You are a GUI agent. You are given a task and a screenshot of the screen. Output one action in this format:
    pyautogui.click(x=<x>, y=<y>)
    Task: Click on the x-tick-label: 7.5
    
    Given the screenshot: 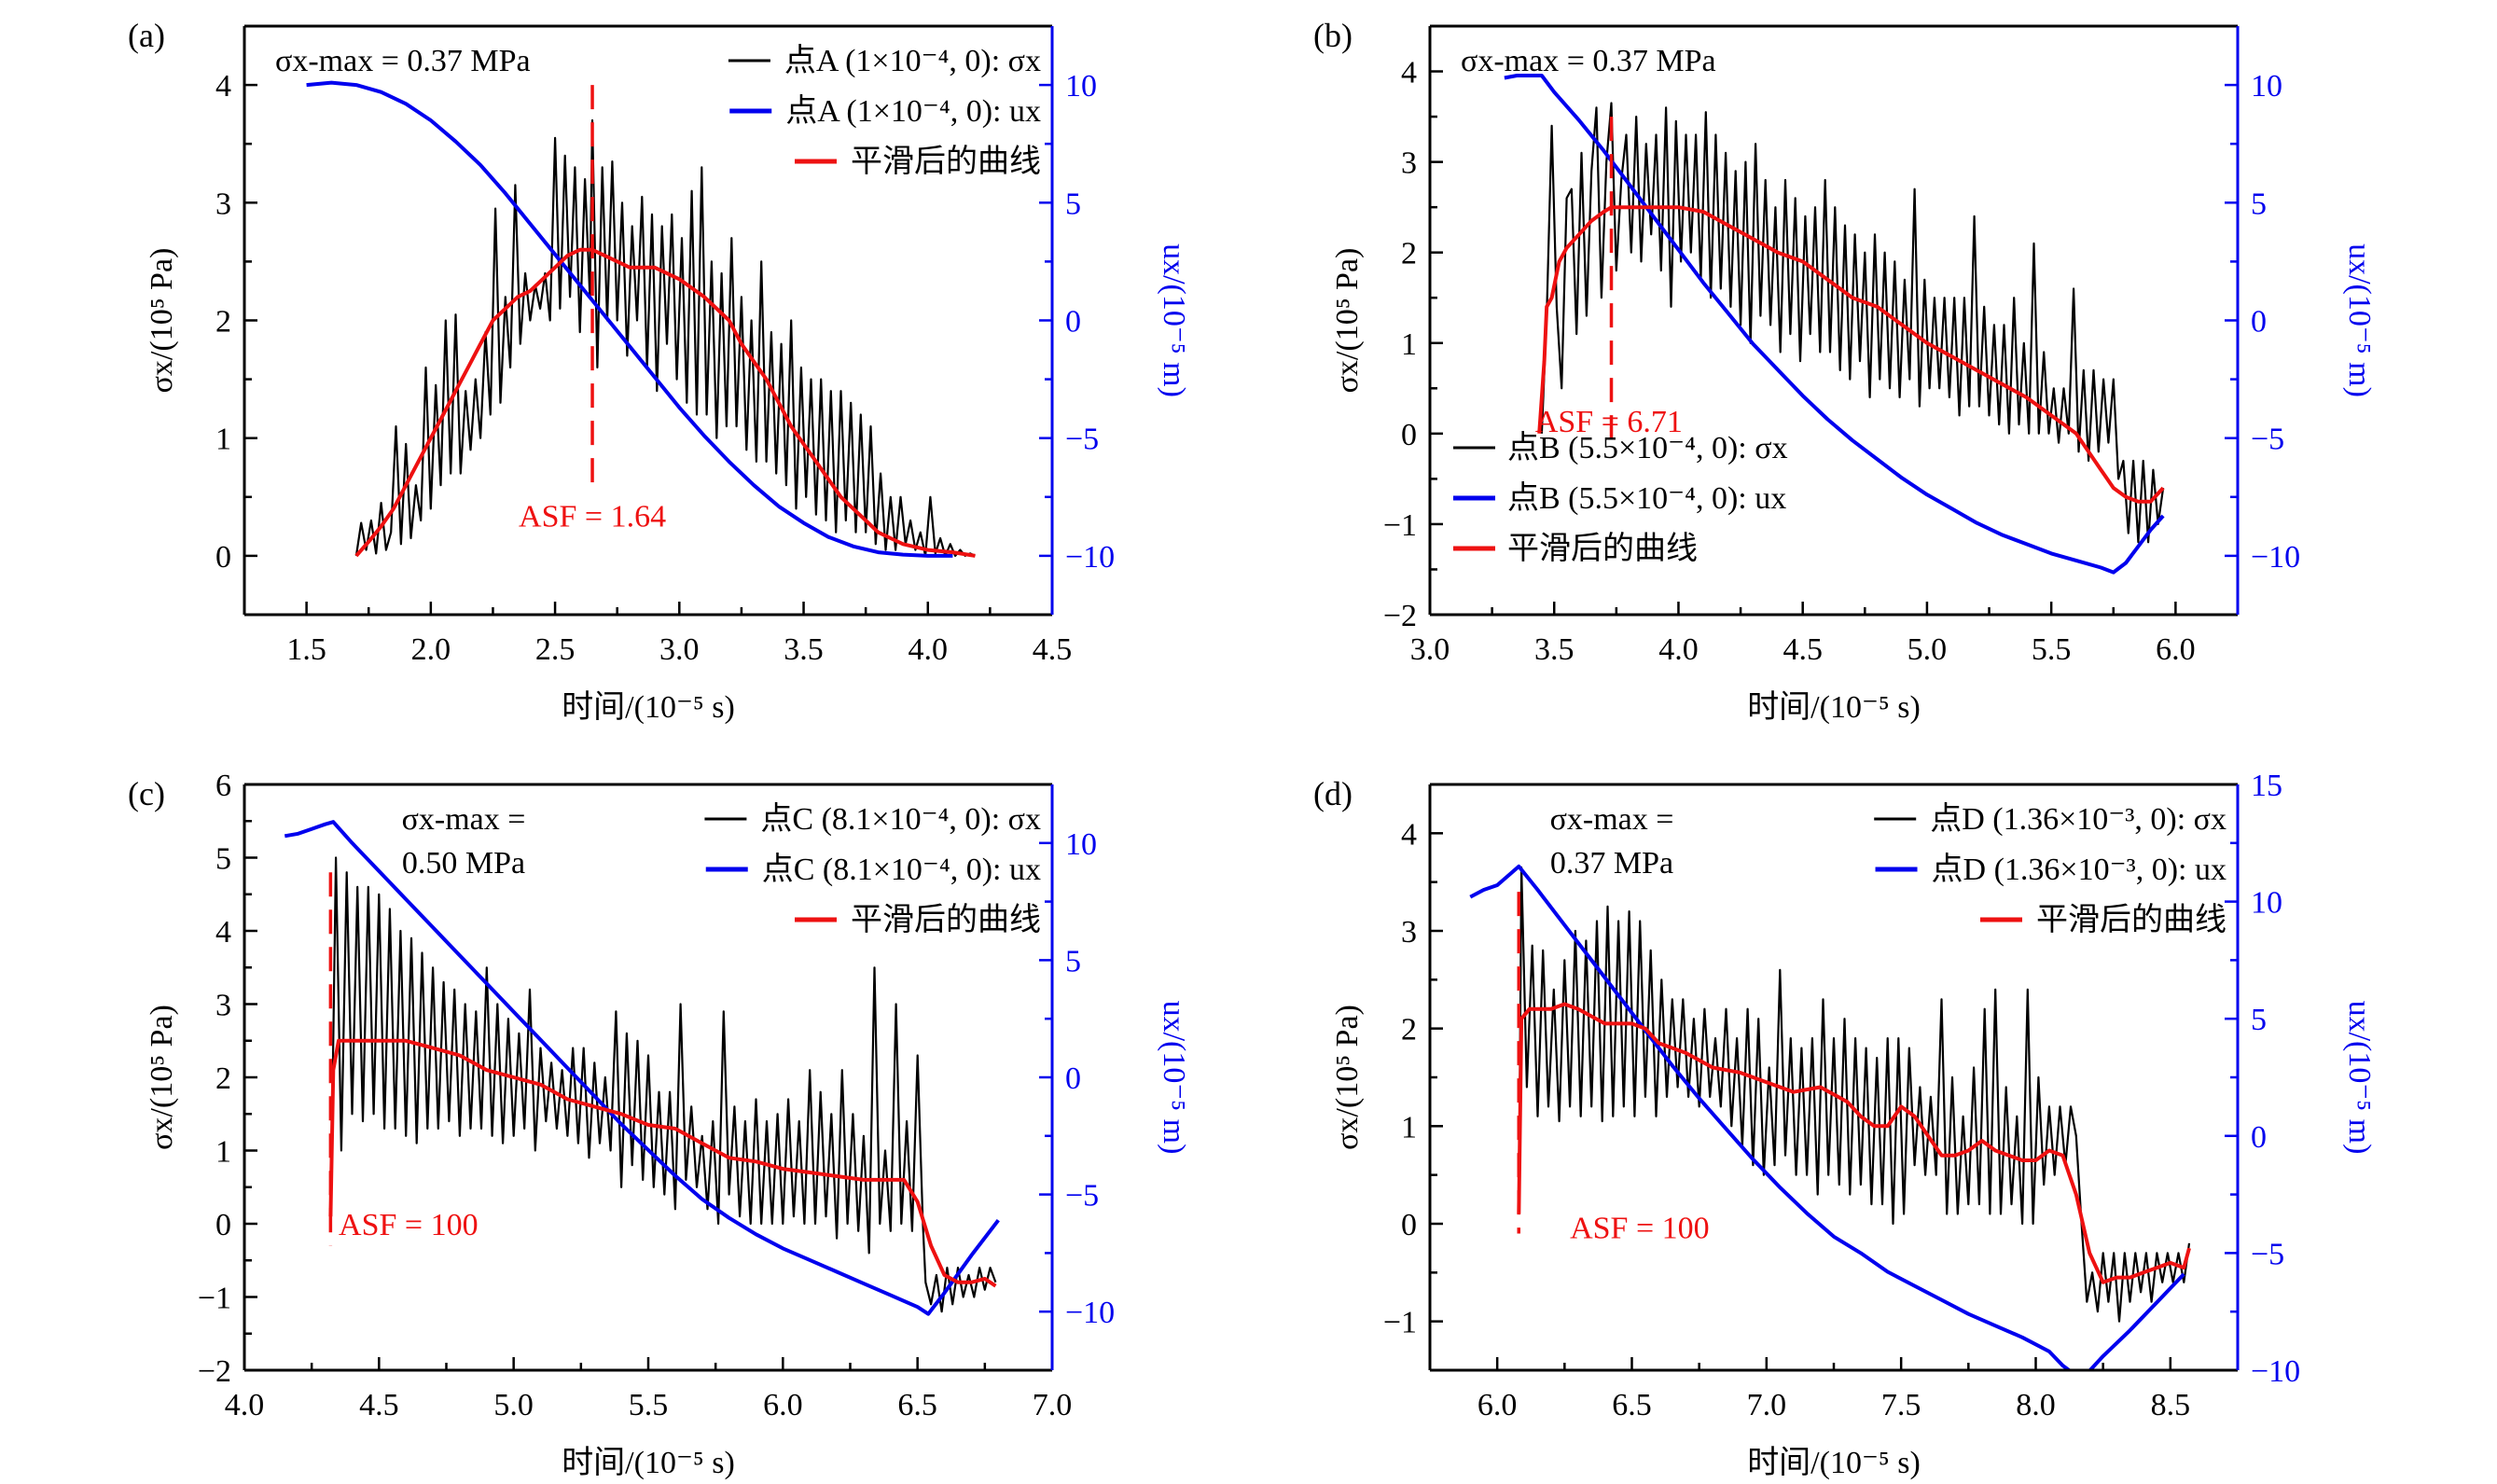 What is the action you would take?
    pyautogui.click(x=1901, y=1405)
    